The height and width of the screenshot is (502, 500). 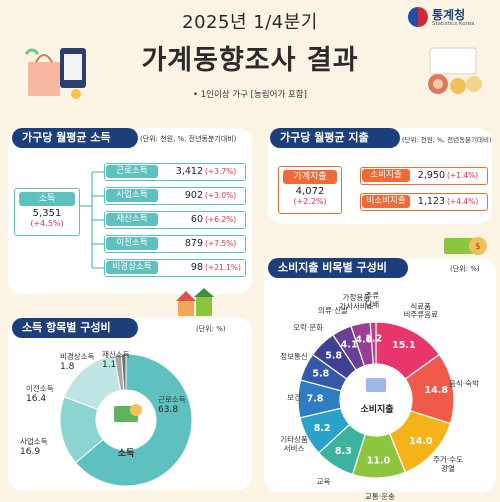 I want to click on income-pie-label: 근로소득 63.8, so click(x=186, y=405).